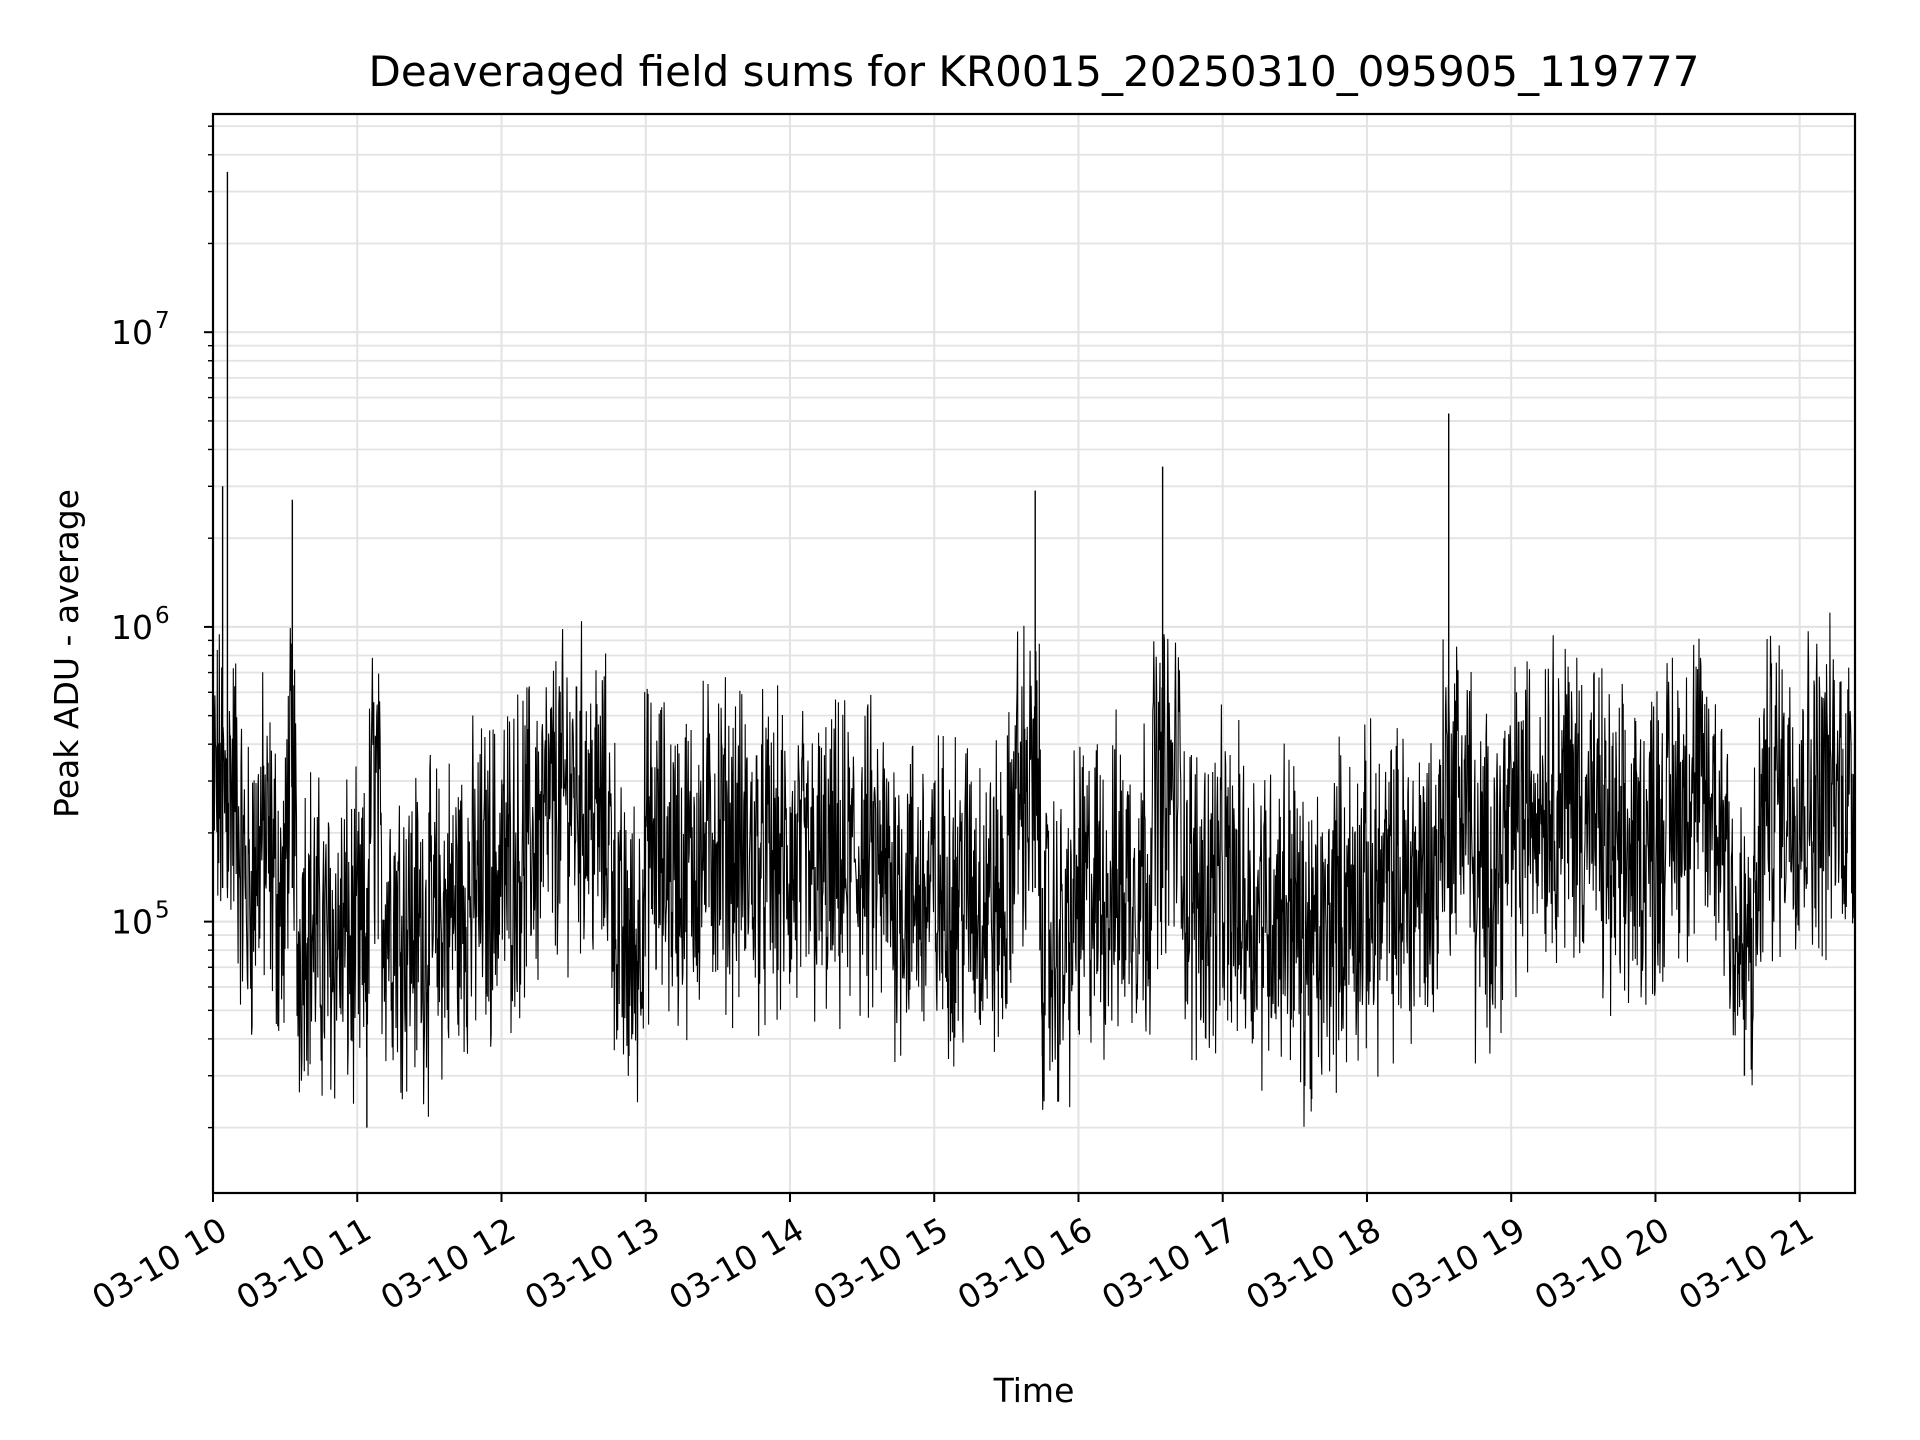 This screenshot has height=1440, width=1920. What do you see at coordinates (881, 1264) in the screenshot?
I see `x-tick-label: 03-10 15` at bounding box center [881, 1264].